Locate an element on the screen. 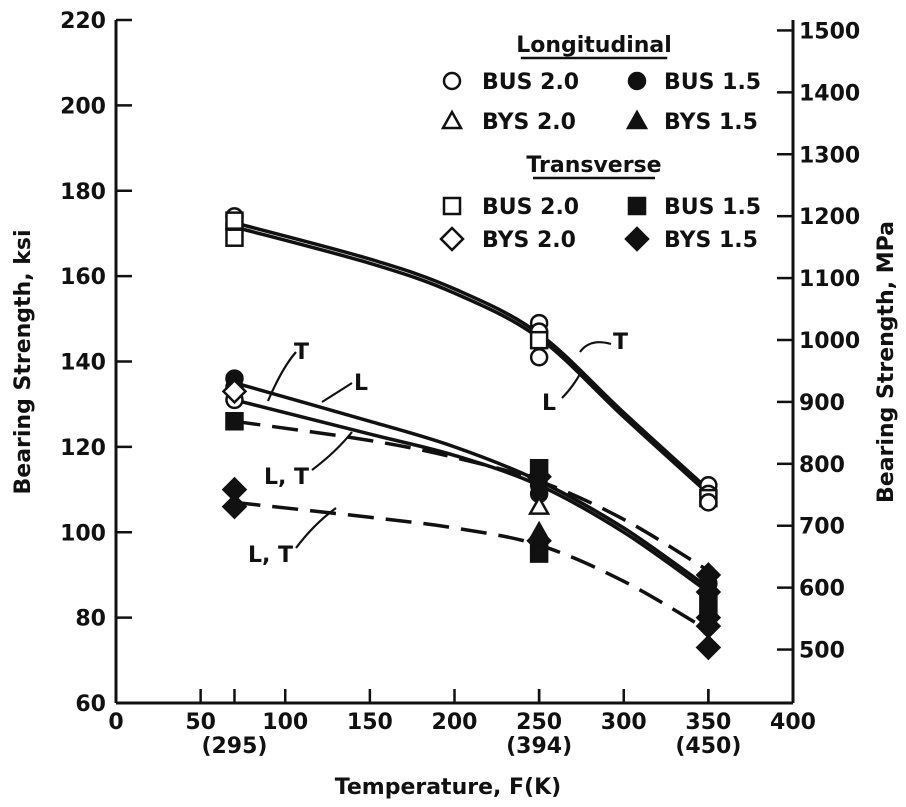 This screenshot has height=807, width=906. legend-marker-circle-open is located at coordinates (452, 81).